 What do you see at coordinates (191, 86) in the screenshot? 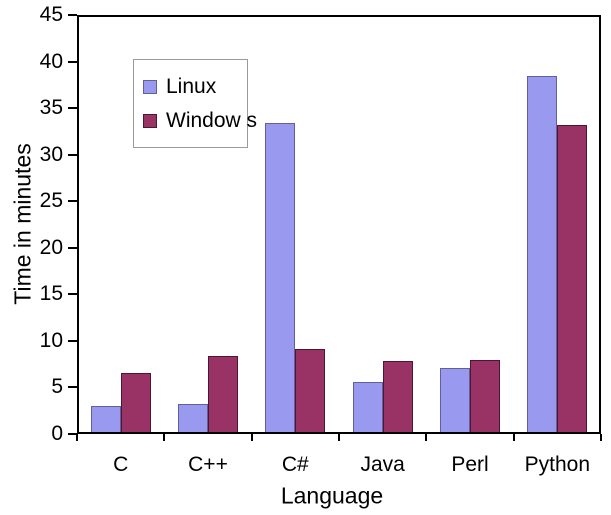
I see `legend-label-linux: Linux` at bounding box center [191, 86].